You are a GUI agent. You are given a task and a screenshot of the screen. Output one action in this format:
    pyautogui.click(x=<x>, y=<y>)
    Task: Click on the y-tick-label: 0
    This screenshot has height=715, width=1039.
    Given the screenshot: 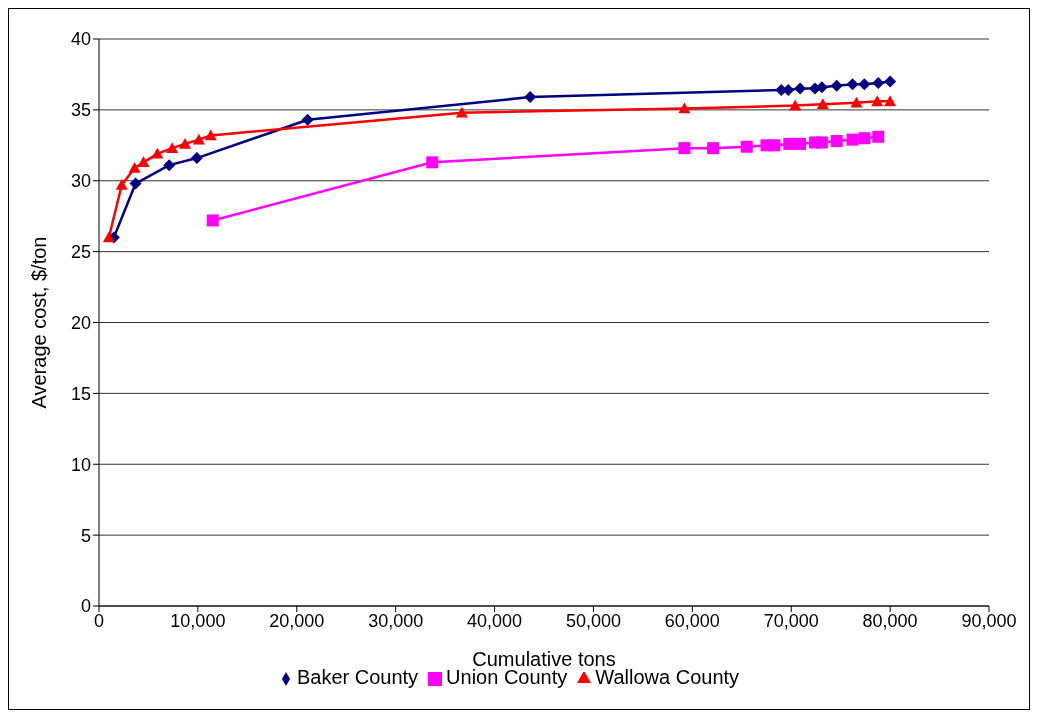 What is the action you would take?
    pyautogui.click(x=85, y=606)
    